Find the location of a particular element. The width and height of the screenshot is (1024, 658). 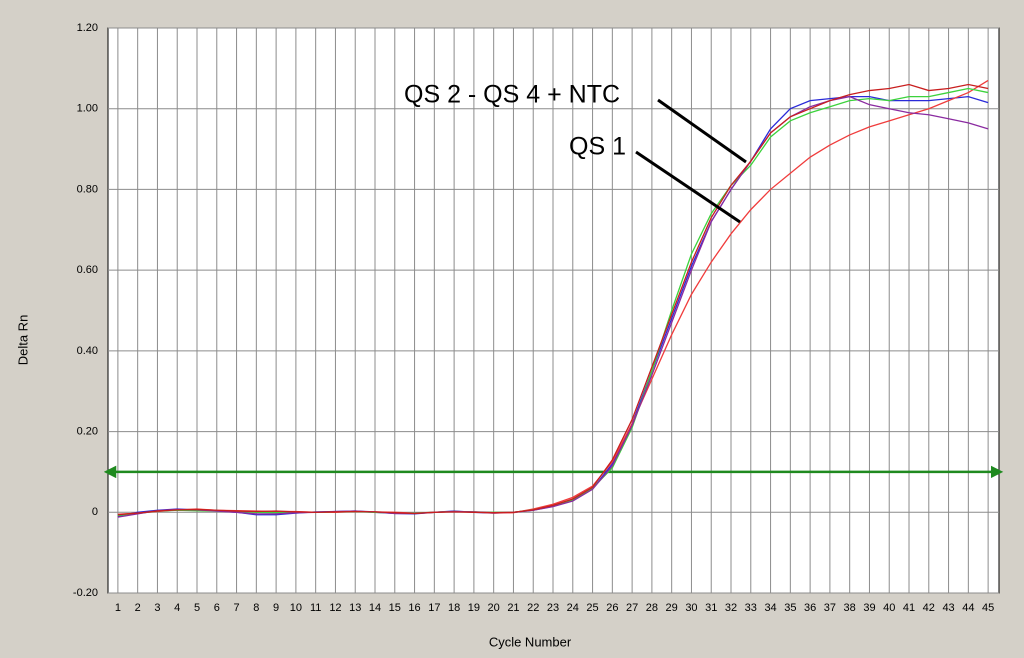

x-tick-label: 12 is located at coordinates (335, 608).